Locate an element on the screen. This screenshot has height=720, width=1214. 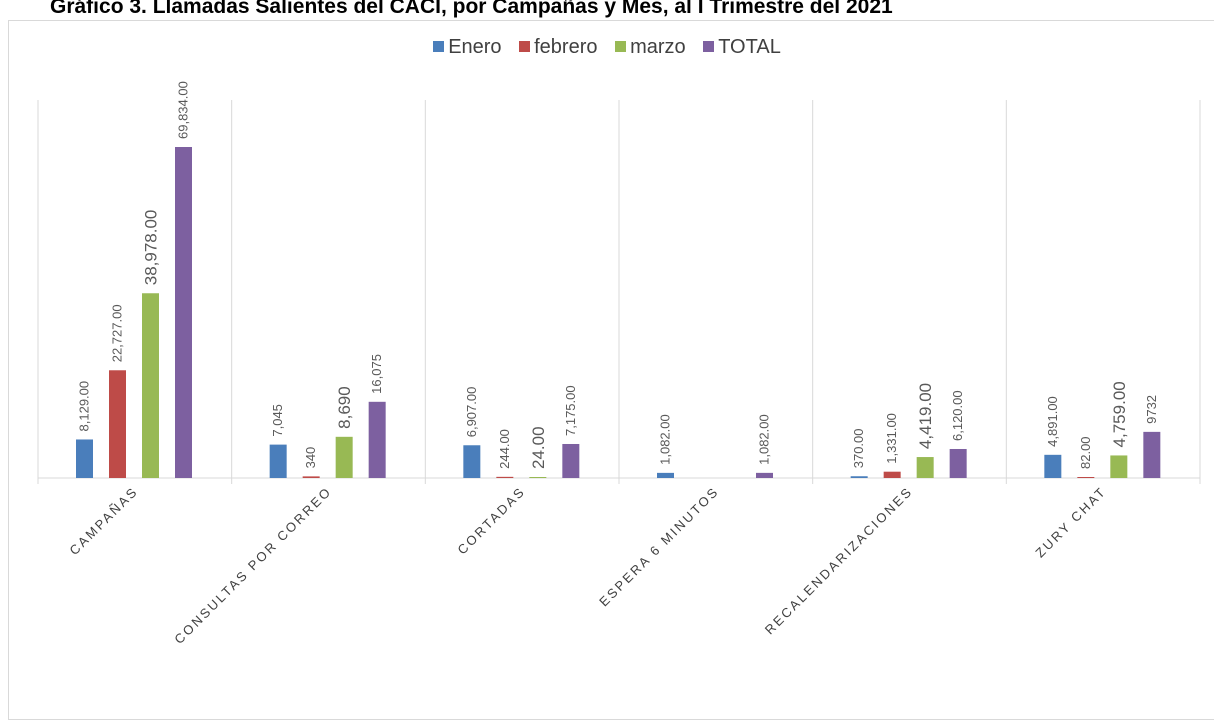
legend: Enero febrero marzo TOTAL is located at coordinates (607, 47).